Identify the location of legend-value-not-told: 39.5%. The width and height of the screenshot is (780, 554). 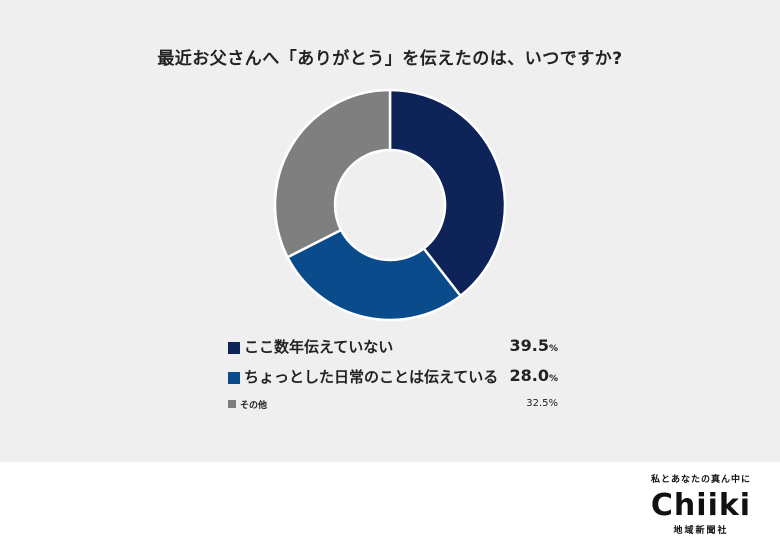
(533, 345).